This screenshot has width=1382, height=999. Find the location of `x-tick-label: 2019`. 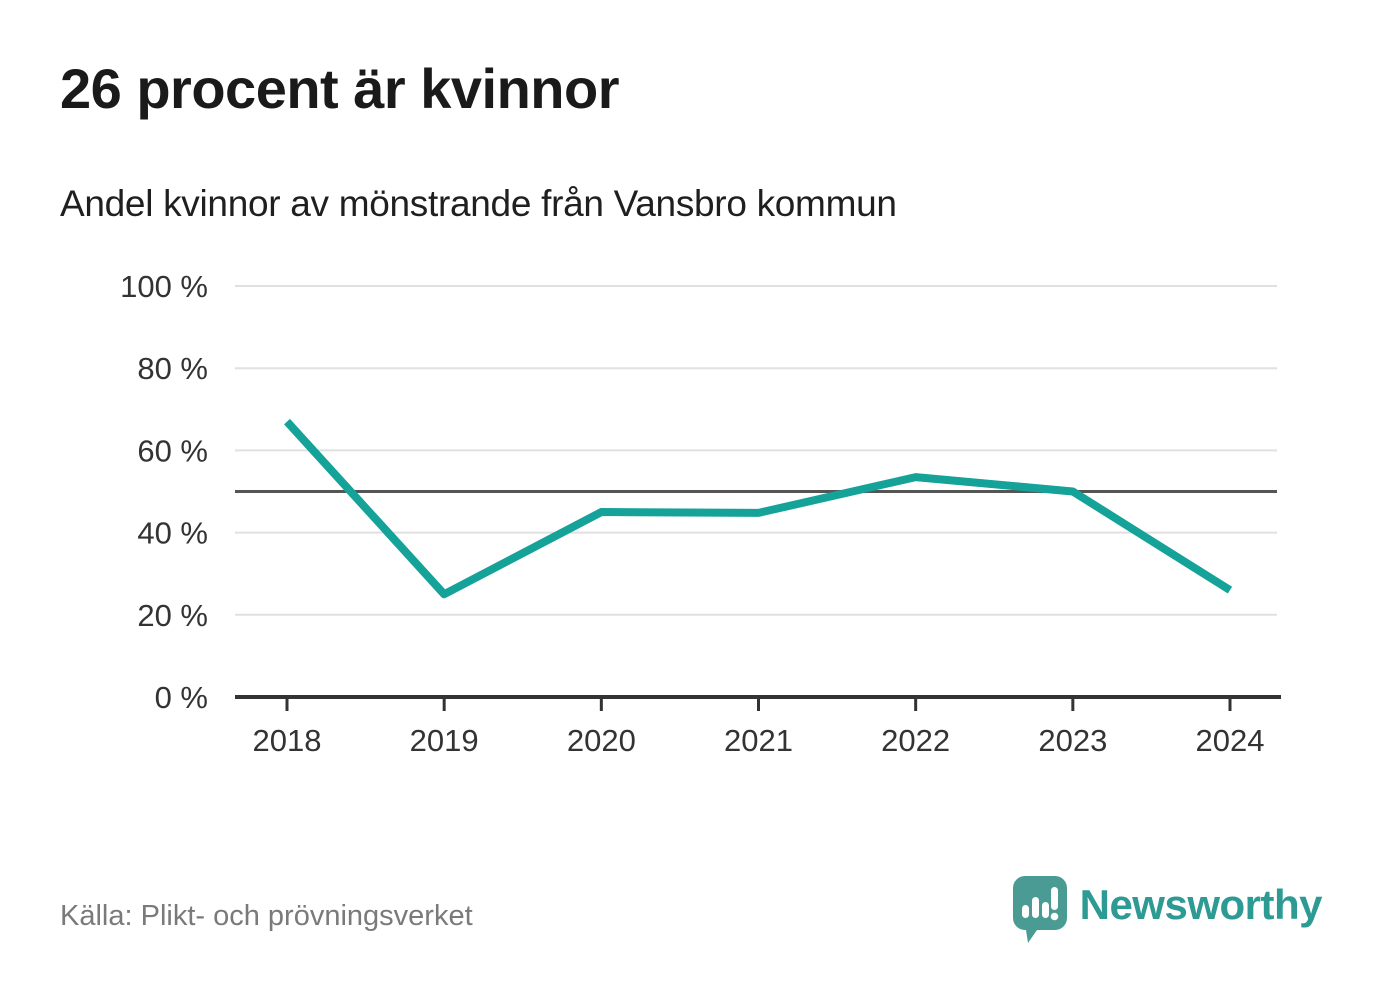

x-tick-label: 2019 is located at coordinates (444, 740).